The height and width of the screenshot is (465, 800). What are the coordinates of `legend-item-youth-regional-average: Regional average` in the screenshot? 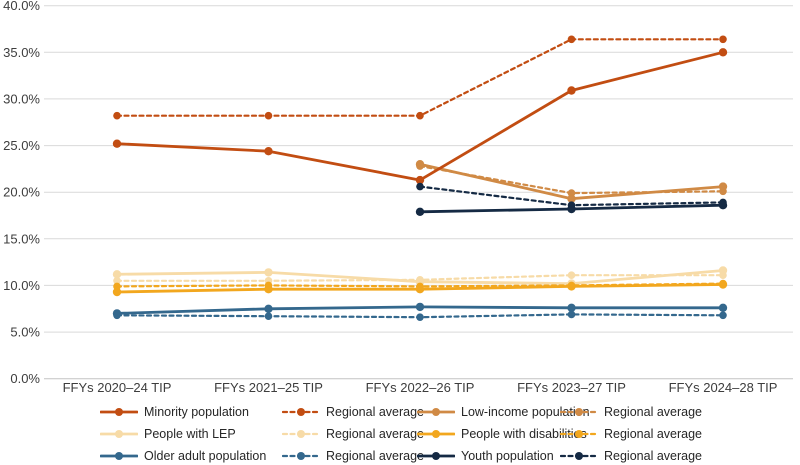 It's located at (631, 455).